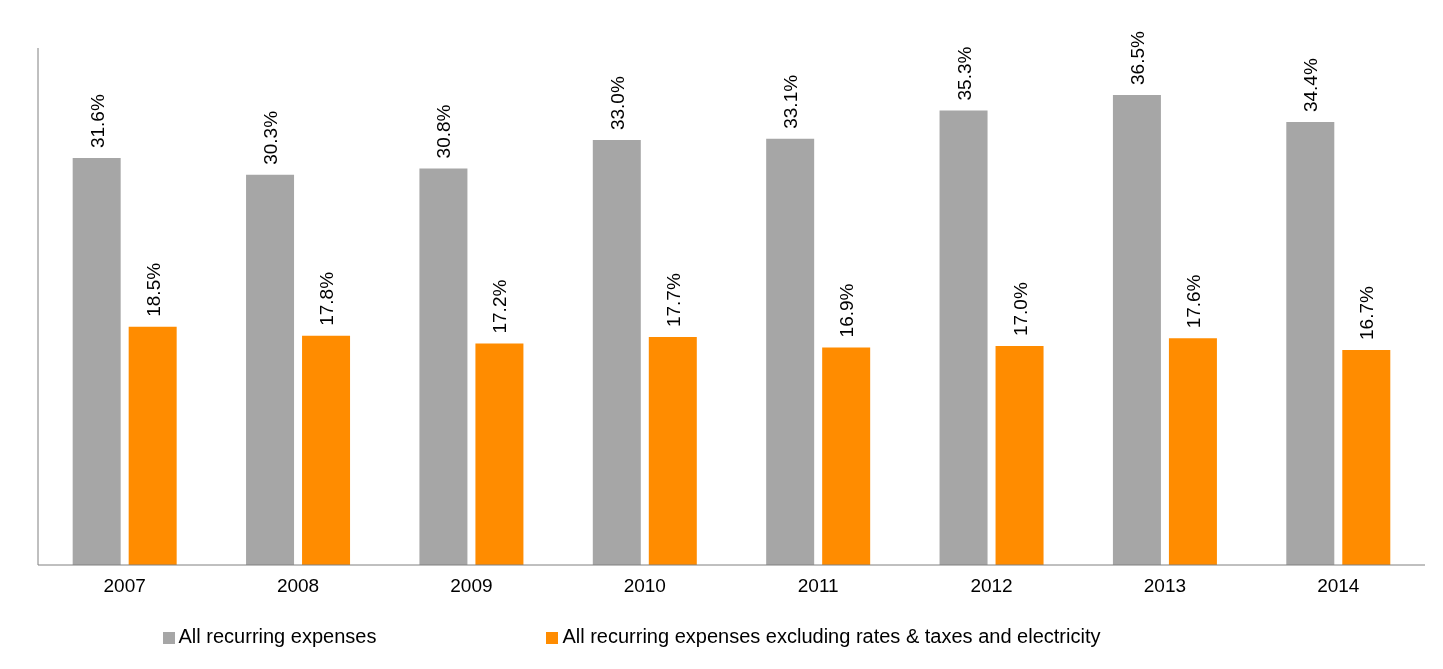 This screenshot has width=1443, height=669. Describe the element at coordinates (818, 586) in the screenshot. I see `x-tick-label: 2011` at that location.